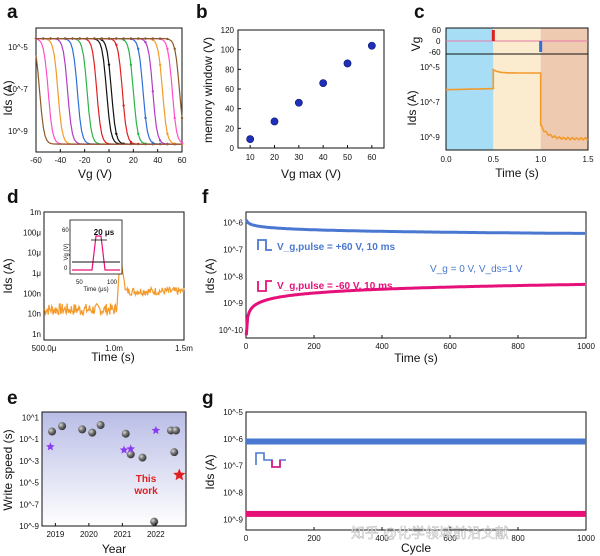 The image size is (600, 556). I want to click on panel-label-f: f, so click(205, 197).